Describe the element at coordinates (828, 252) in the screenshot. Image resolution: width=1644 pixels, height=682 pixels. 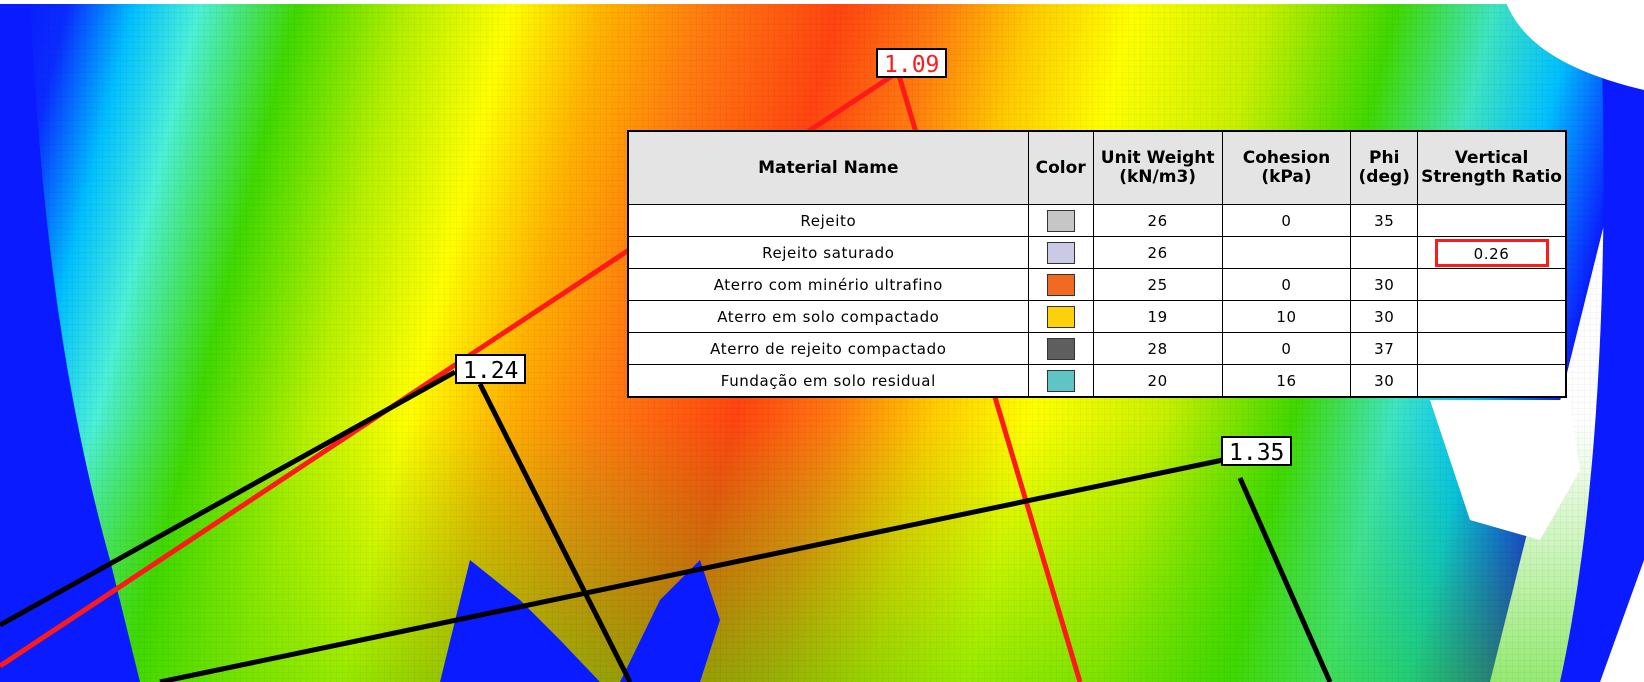
I see `material-name-cell: Rejeito saturado` at that location.